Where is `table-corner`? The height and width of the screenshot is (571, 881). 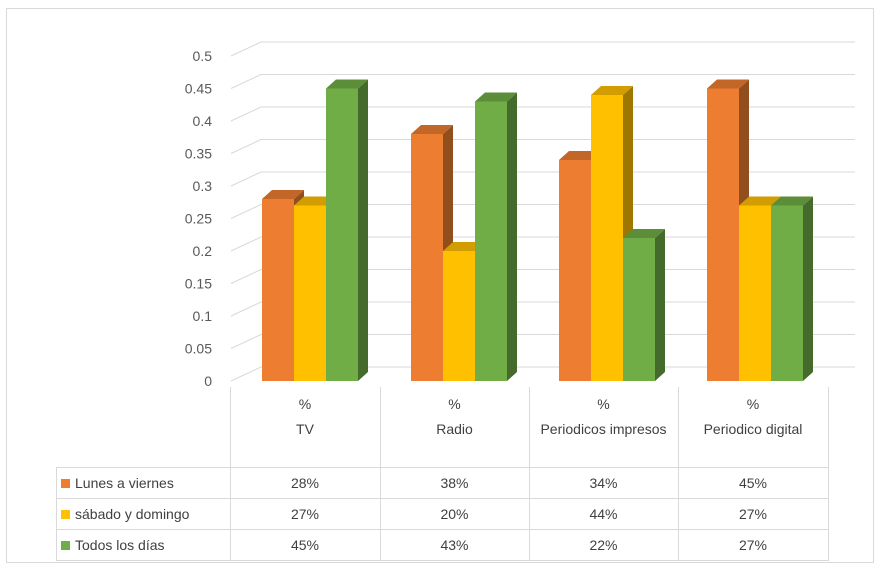 table-corner is located at coordinates (144, 427).